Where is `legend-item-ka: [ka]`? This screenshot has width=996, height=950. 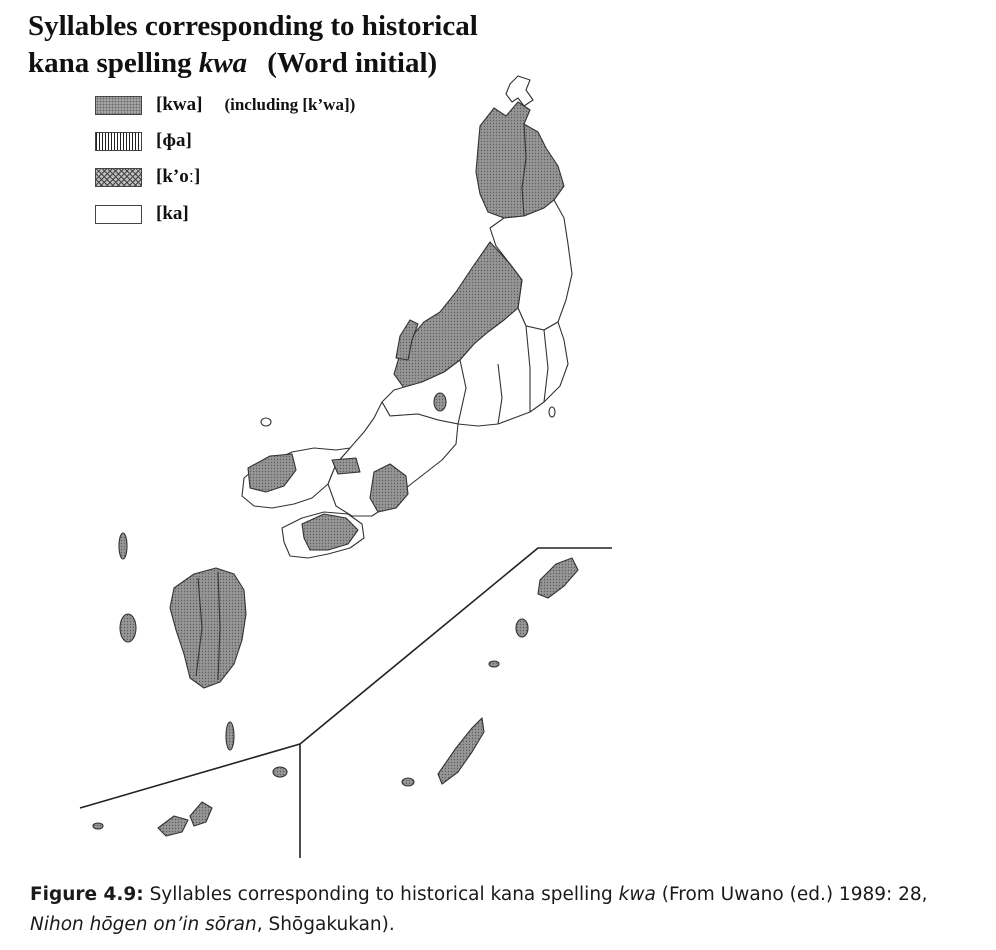 legend-item-ka: [ka] is located at coordinates (142, 214).